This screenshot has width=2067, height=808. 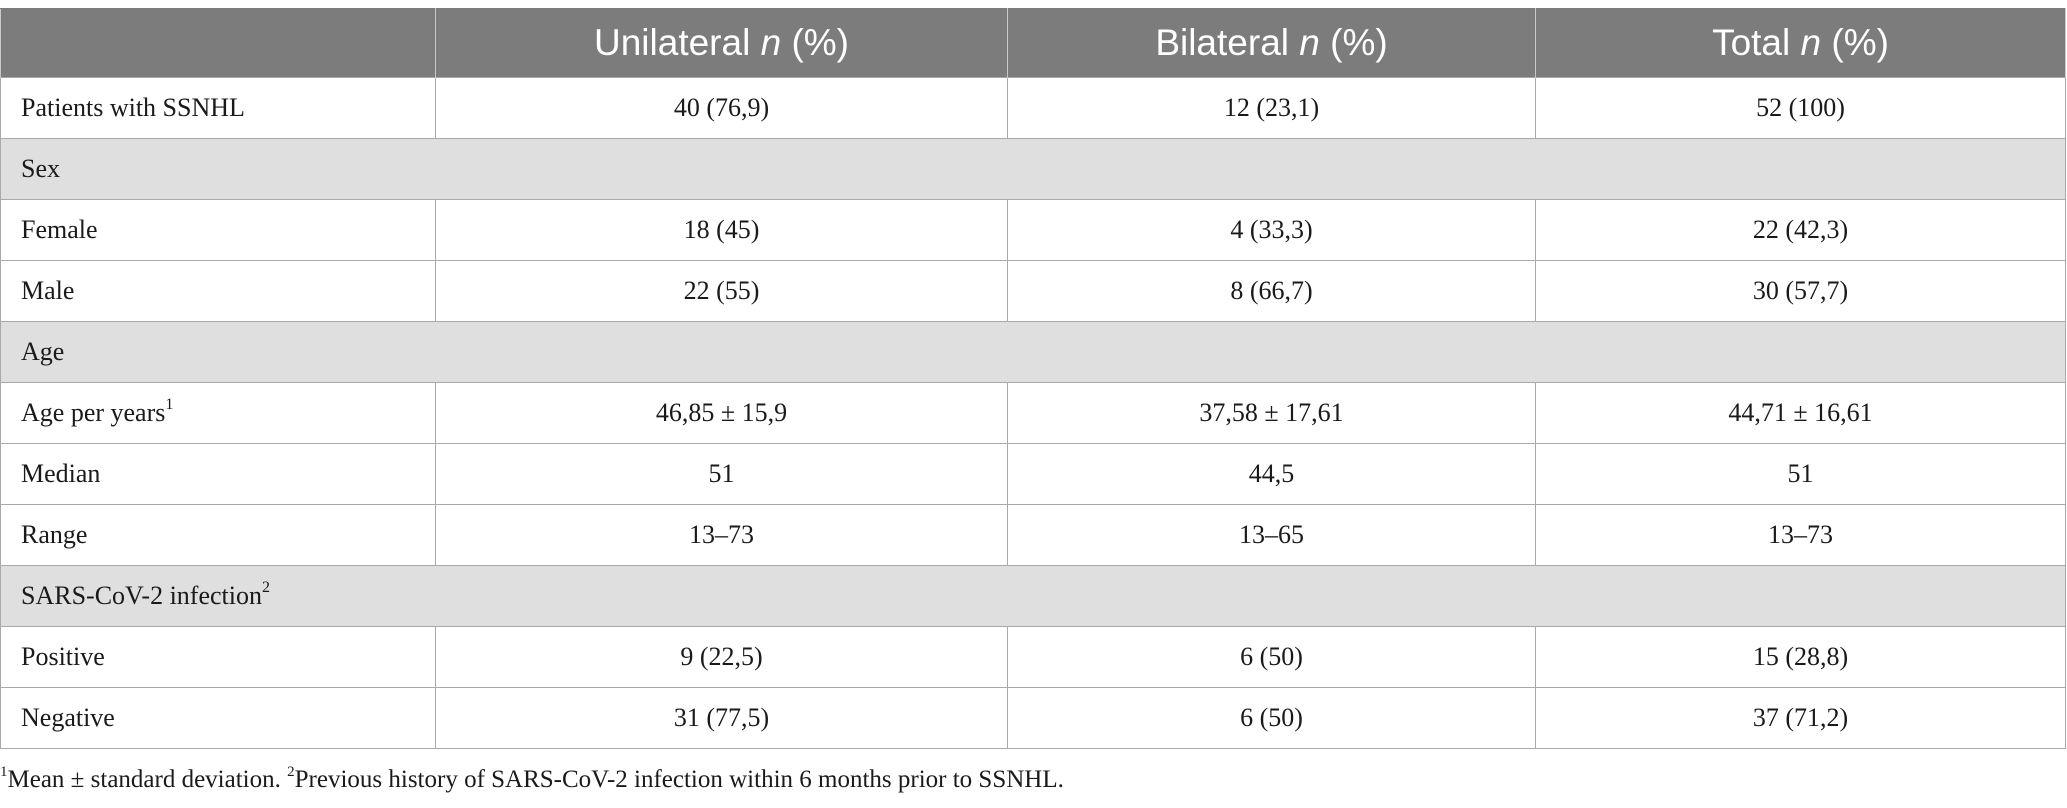 I want to click on section-row: SARS-CoV-2 infection2, so click(x=1033, y=596).